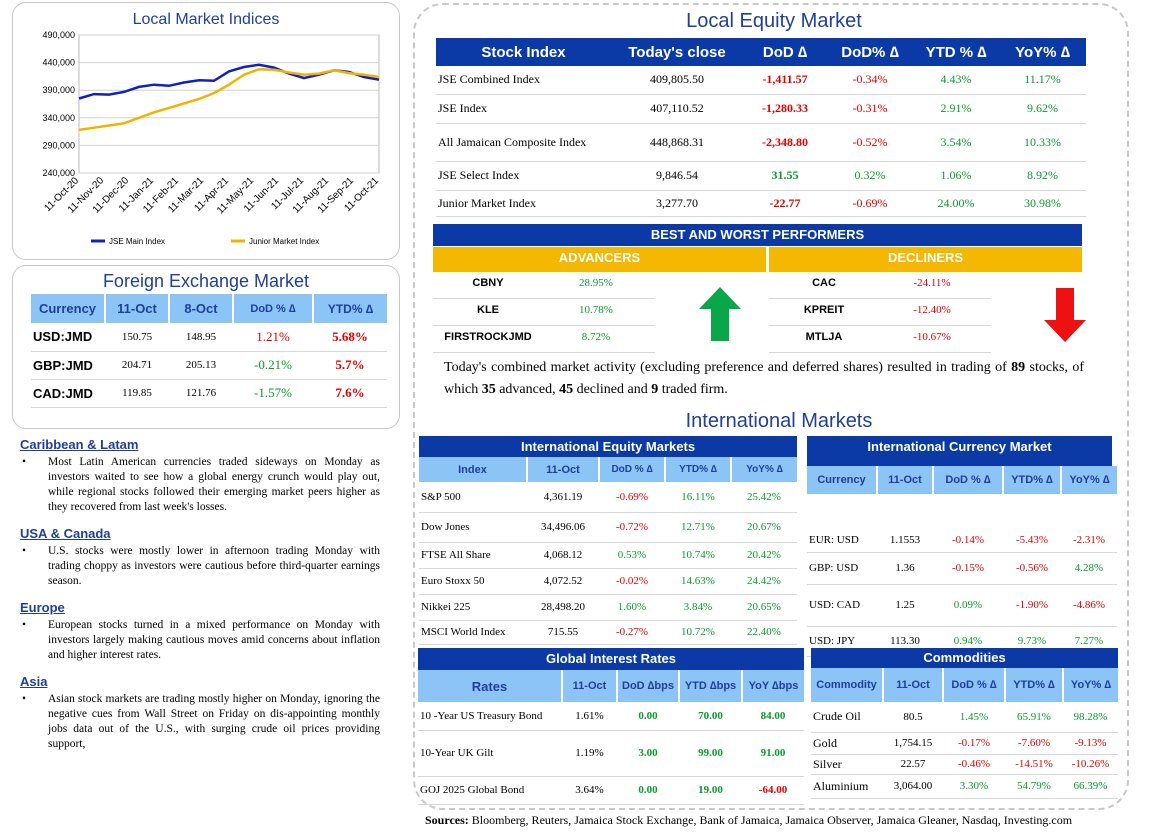 Image resolution: width=1153 pixels, height=839 pixels. Describe the element at coordinates (523, 80) in the screenshot. I see `equity-index-name: JSE Combined Index` at that location.